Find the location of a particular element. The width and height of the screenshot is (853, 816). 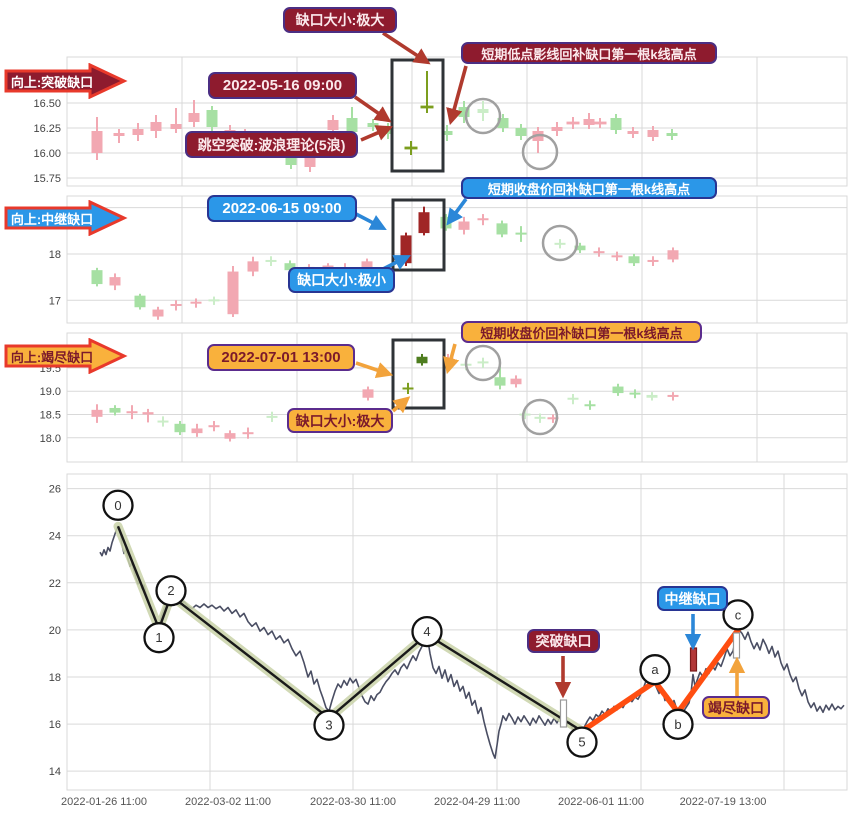

y-tick-label: 17 is located at coordinates (55, 301).